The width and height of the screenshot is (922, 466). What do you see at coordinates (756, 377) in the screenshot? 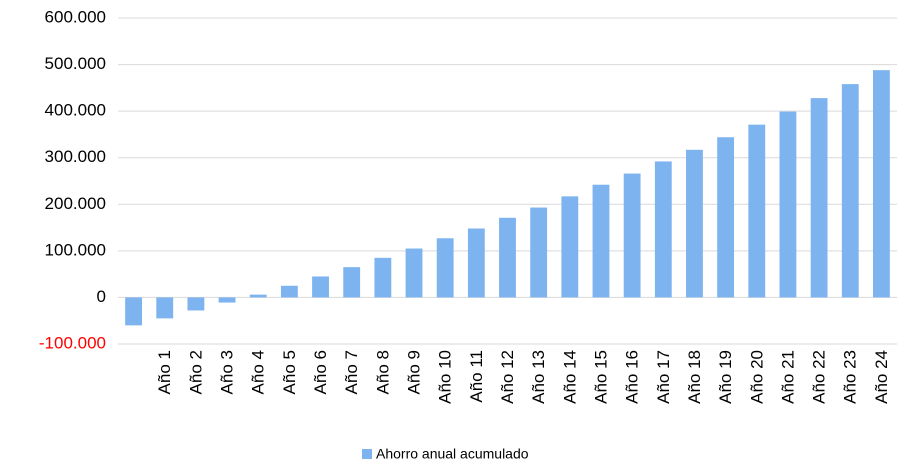
I see `x-tick-label: Año 20` at bounding box center [756, 377].